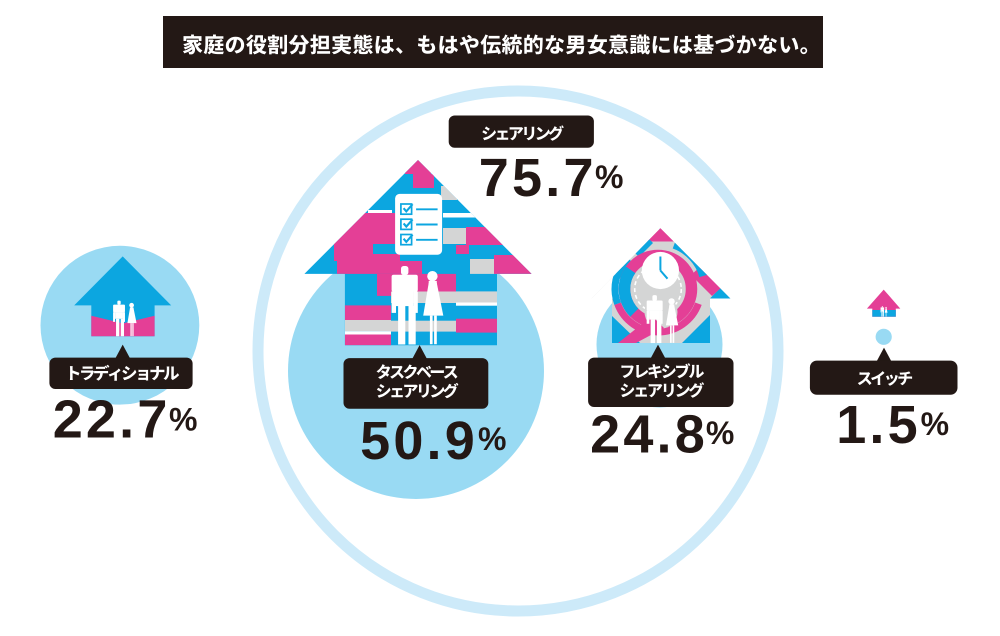 The image size is (1000, 636). What do you see at coordinates (538, 178) in the screenshot?
I see `svg-text: 75.7` at bounding box center [538, 178].